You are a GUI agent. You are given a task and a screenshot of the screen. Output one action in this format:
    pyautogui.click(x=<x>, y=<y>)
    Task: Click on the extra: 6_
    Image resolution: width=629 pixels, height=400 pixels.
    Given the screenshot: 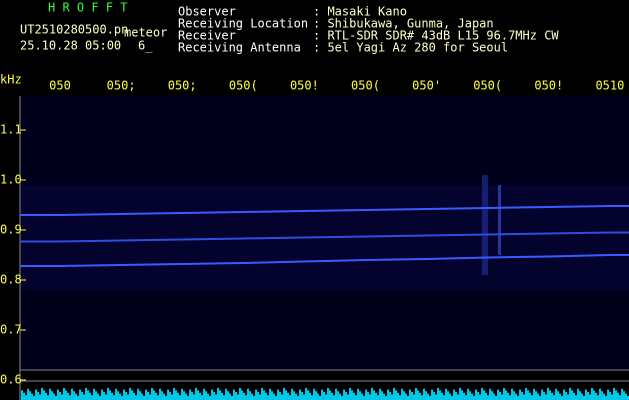 What is the action you would take?
    pyautogui.click(x=145, y=46)
    